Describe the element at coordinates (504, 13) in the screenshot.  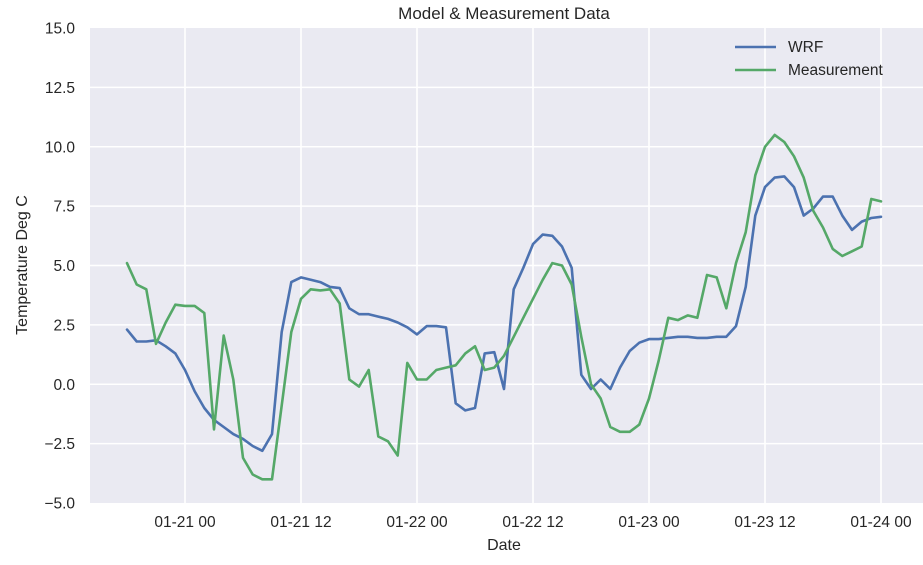
I see `chart-title: Model & Measurement Data` at that location.